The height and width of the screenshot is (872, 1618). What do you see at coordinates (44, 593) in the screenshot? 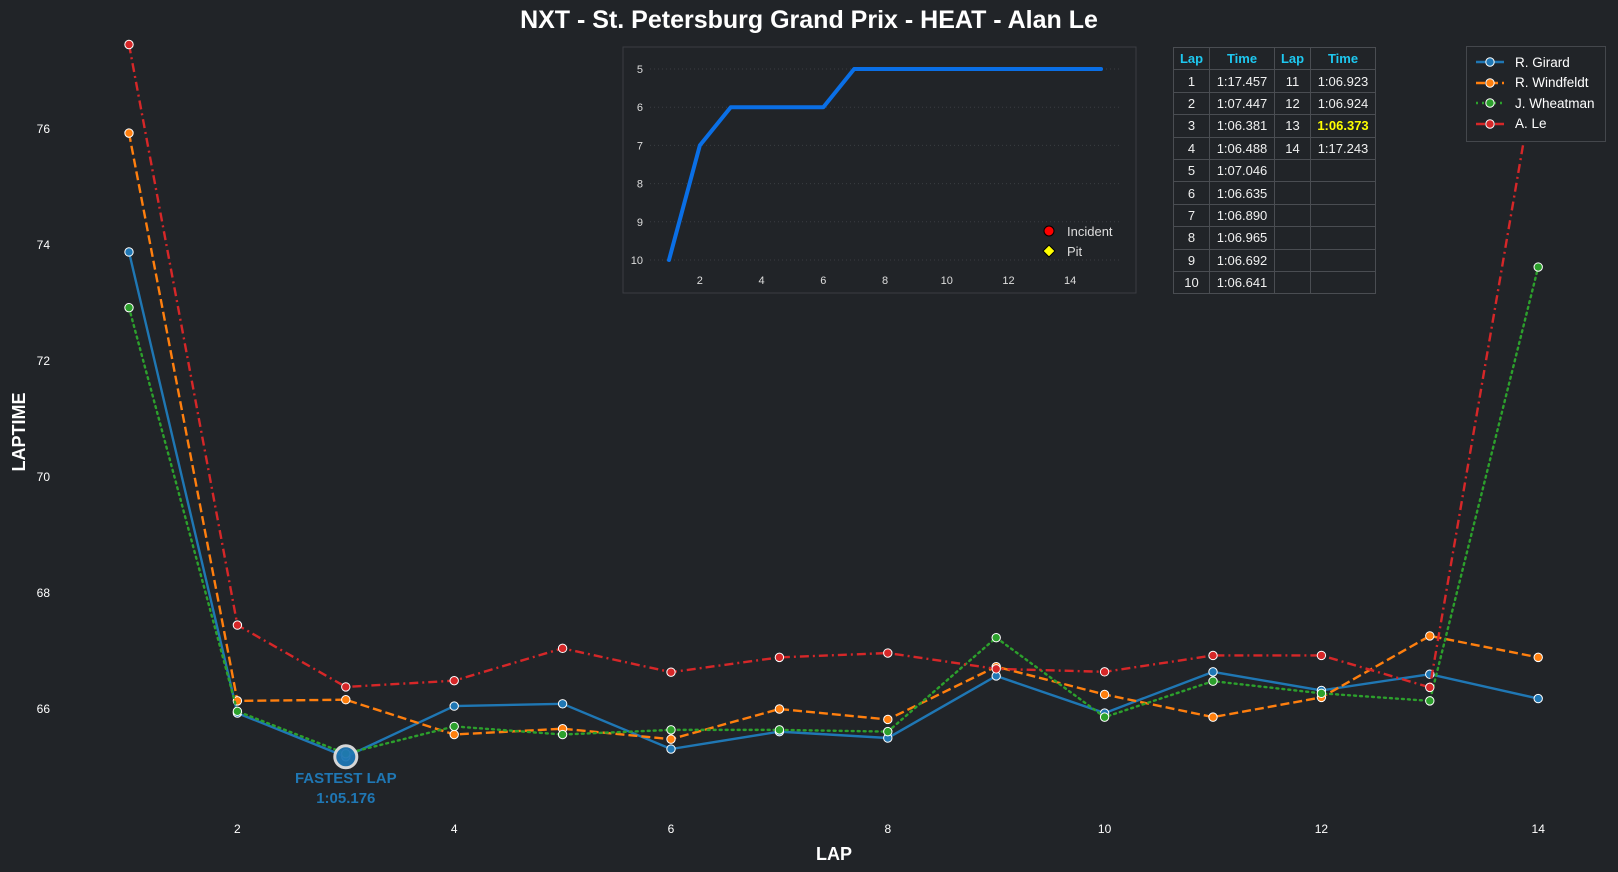
I see `y-tick-label: 68` at bounding box center [44, 593].